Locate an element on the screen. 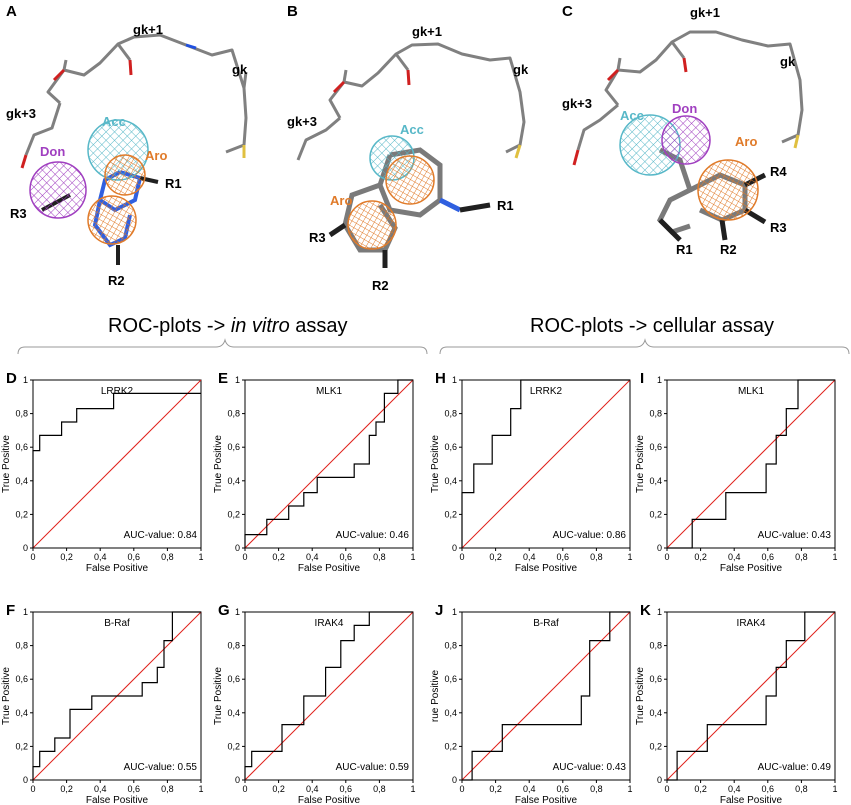 The width and height of the screenshot is (851, 805). x-axis-label-j: False Positive is located at coordinates (546, 800).